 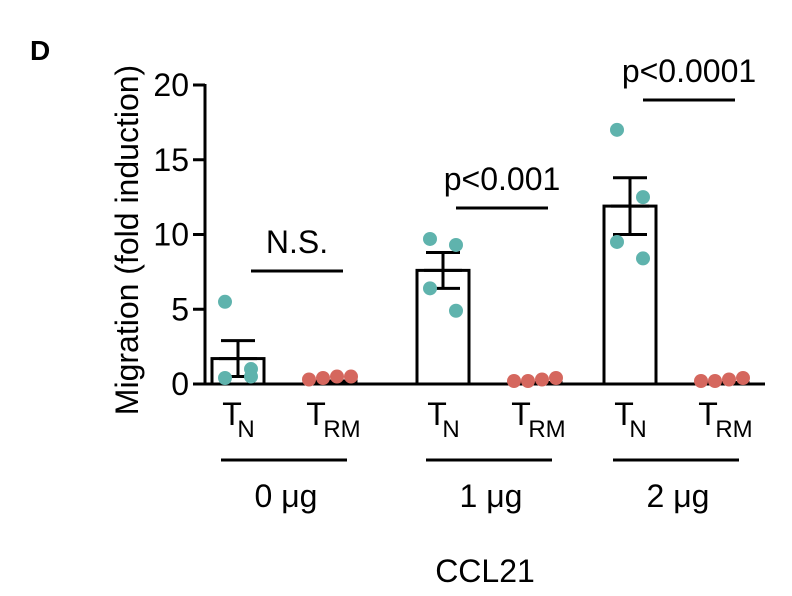 What do you see at coordinates (171, 235) in the screenshot?
I see `y-tick-label: 10` at bounding box center [171, 235].